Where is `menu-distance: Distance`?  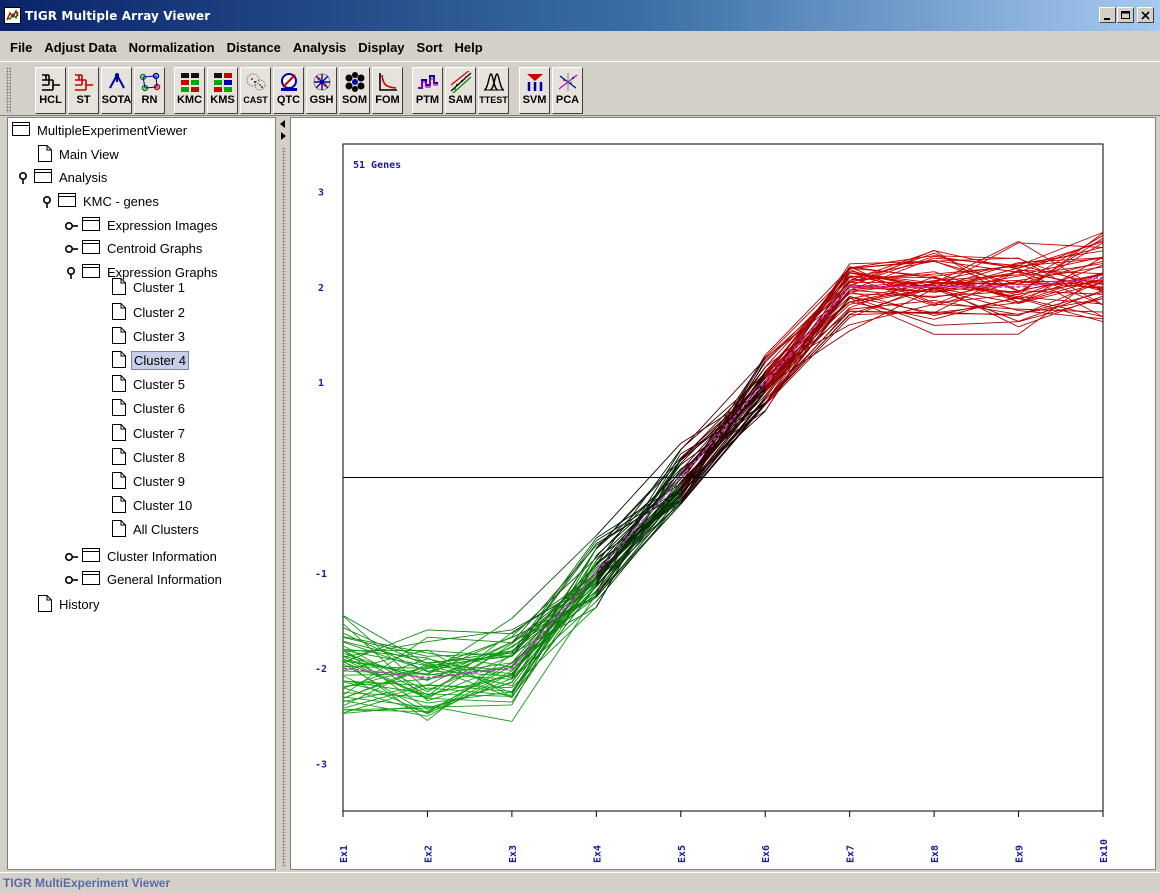
menu-distance: Distance is located at coordinates (253, 47).